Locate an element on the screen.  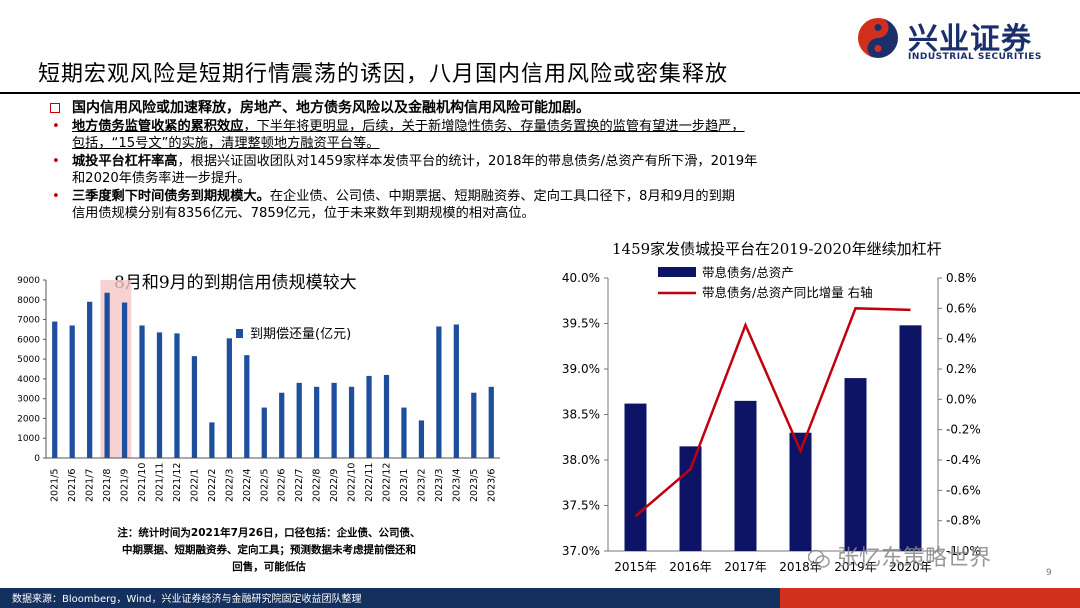
y-tick-label: 8000 is located at coordinates (28, 301).